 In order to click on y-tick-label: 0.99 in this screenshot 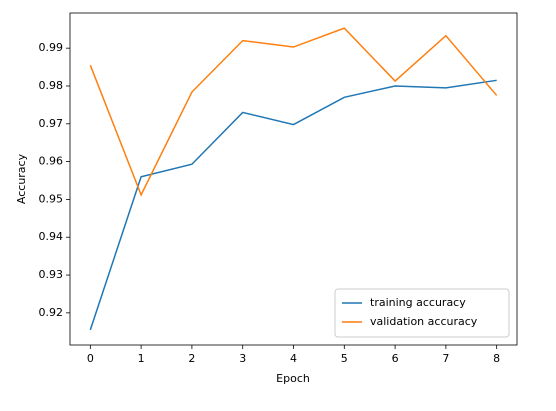, I will do `click(51, 47)`.